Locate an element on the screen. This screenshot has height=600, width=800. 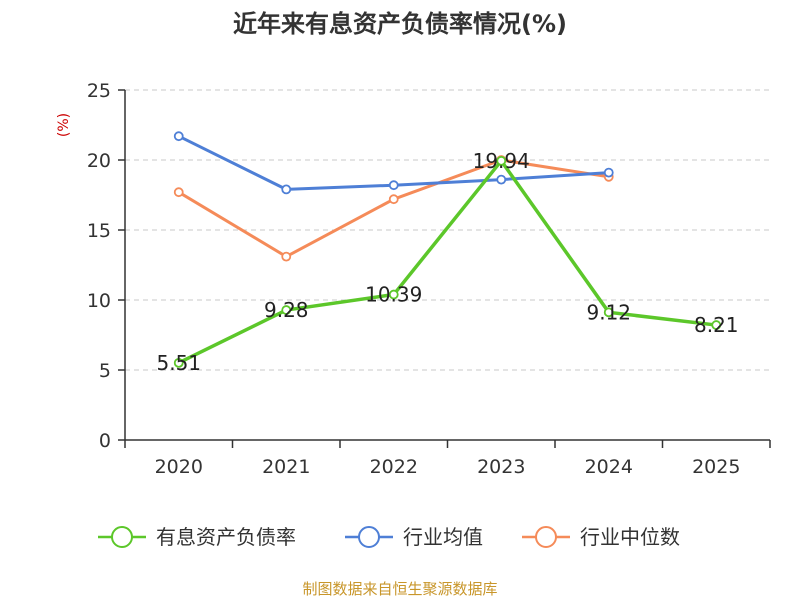
legend-label: 有息资产负债率 is located at coordinates (226, 537).